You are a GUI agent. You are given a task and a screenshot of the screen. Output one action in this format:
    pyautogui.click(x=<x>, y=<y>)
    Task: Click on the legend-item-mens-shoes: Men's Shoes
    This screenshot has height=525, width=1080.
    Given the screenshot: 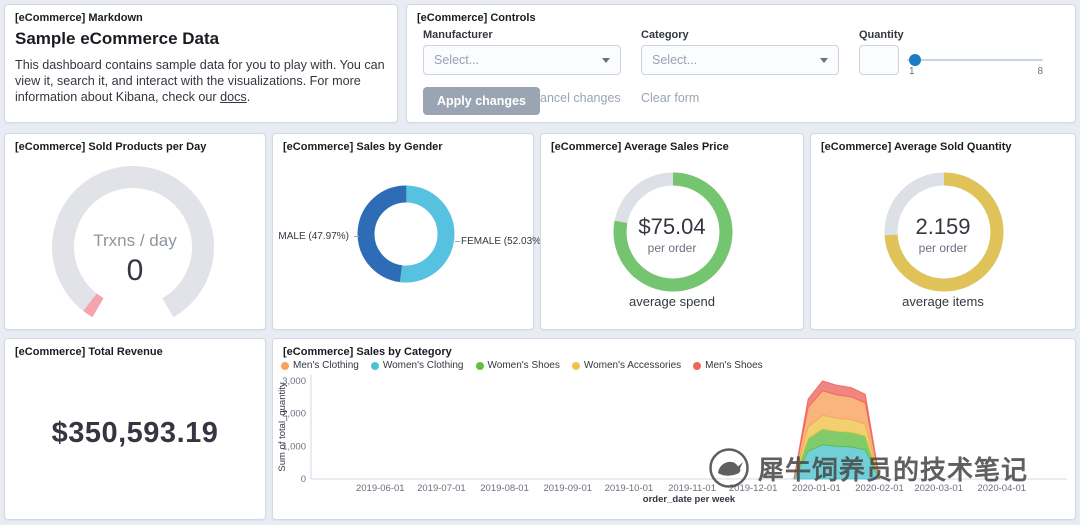 What is the action you would take?
    pyautogui.click(x=728, y=365)
    